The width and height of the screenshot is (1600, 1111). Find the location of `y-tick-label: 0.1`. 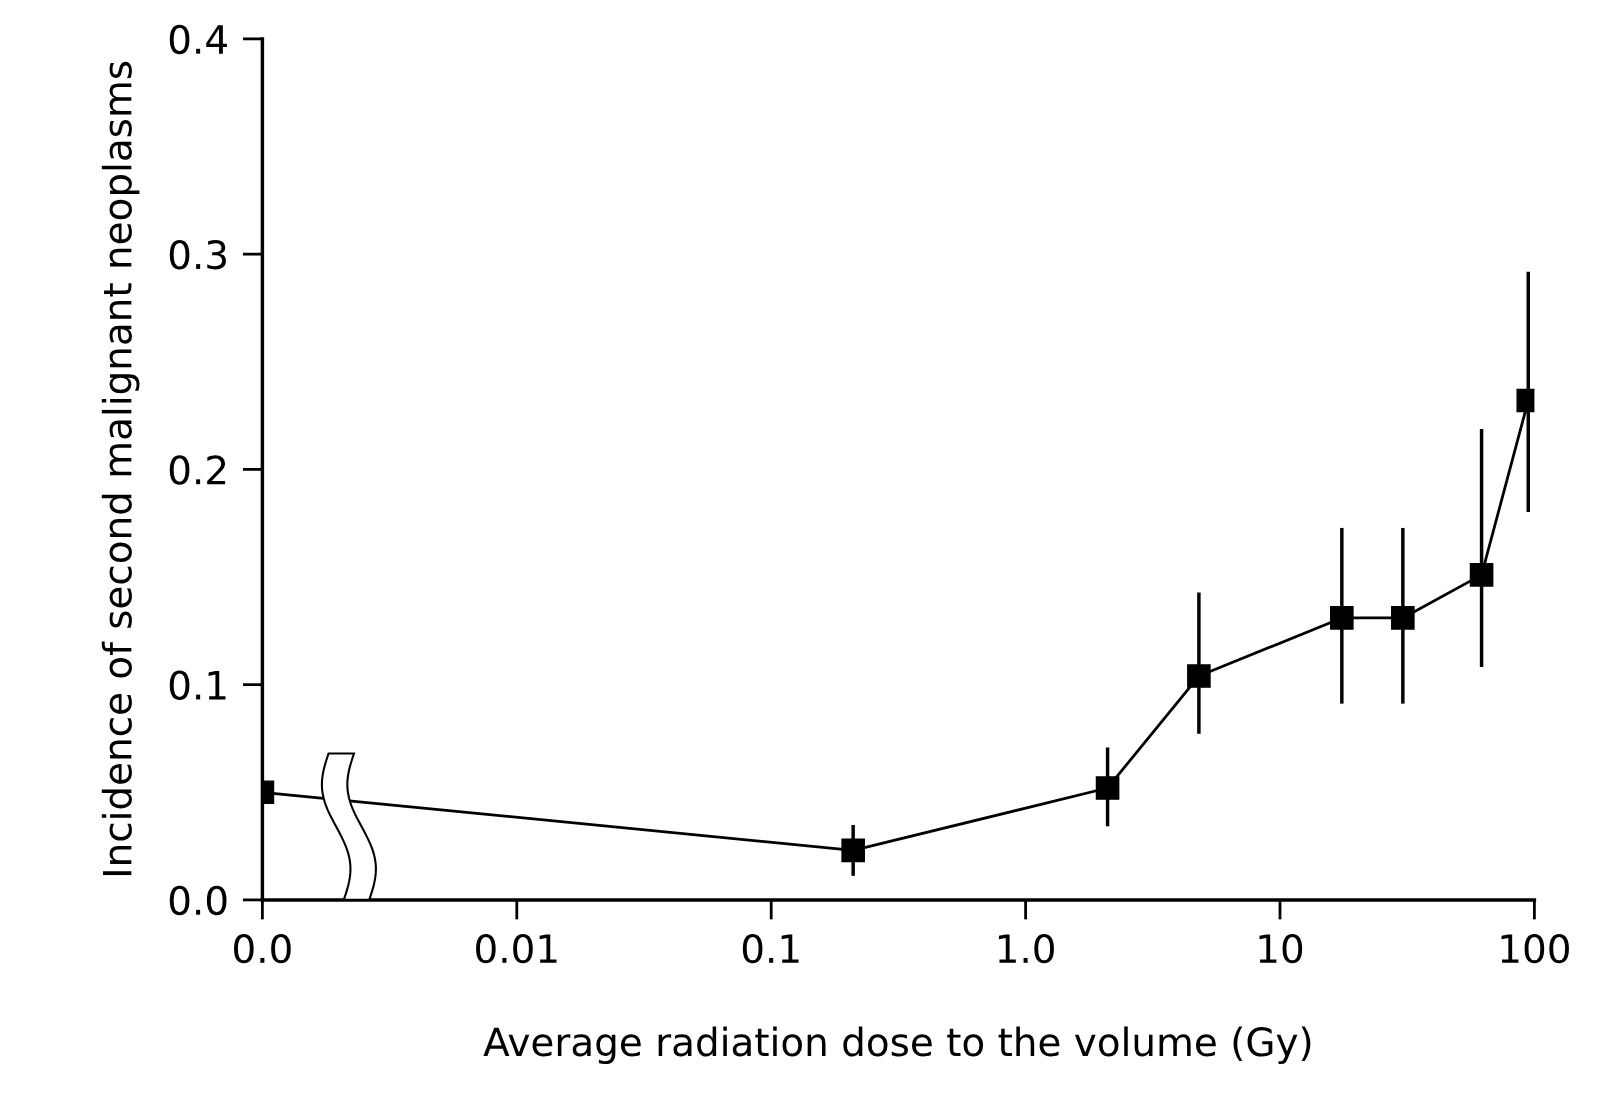

y-tick-label: 0.1 is located at coordinates (197, 685).